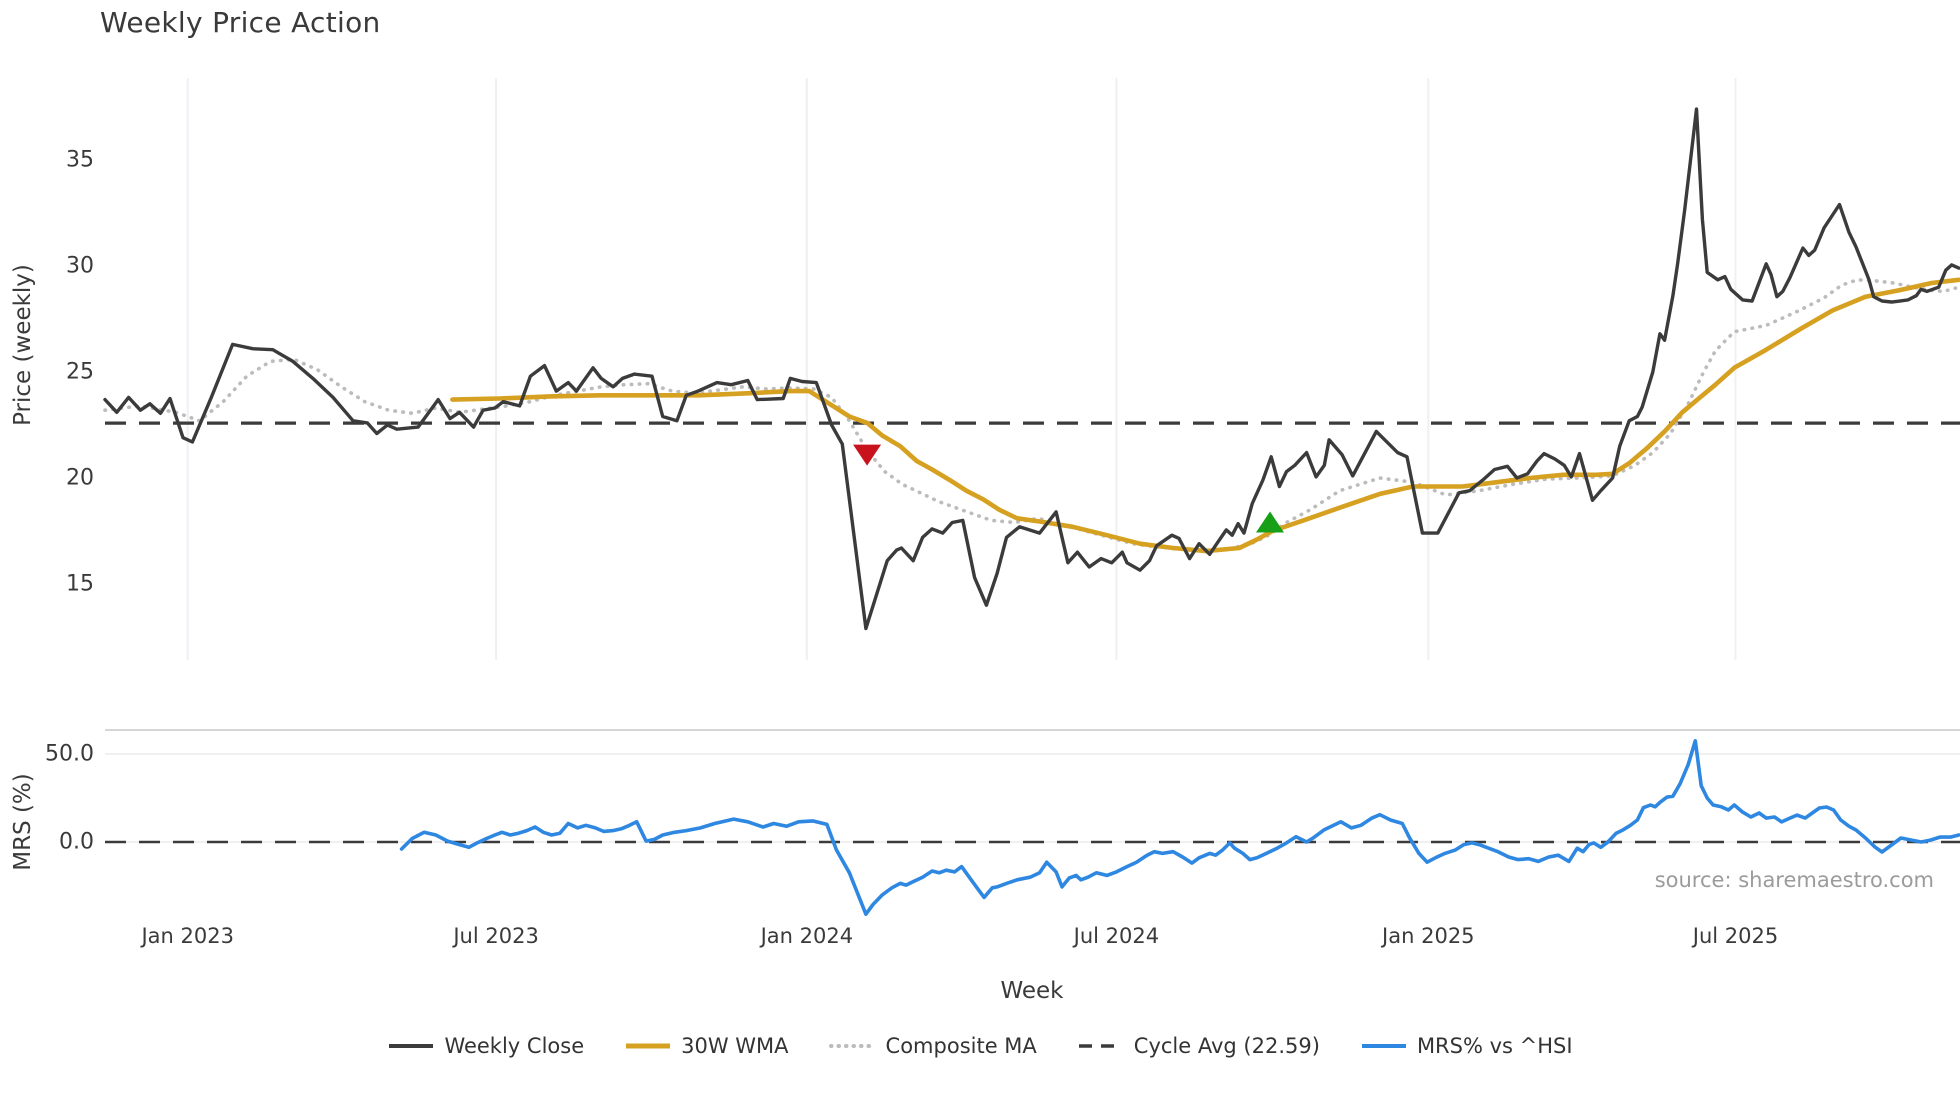 Image resolution: width=1960 pixels, height=1102 pixels. I want to click on x-axis-label: Week, so click(1032, 991).